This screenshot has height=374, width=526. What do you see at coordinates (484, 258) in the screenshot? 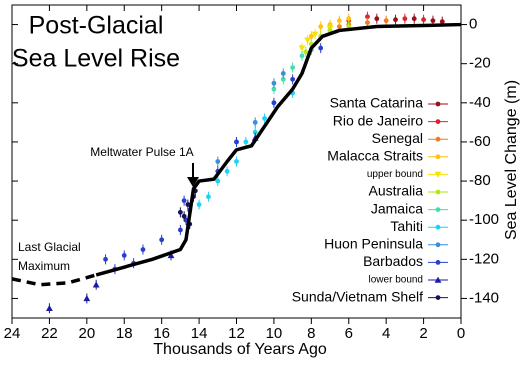
I see `y-tick-label: -120` at bounding box center [484, 258].